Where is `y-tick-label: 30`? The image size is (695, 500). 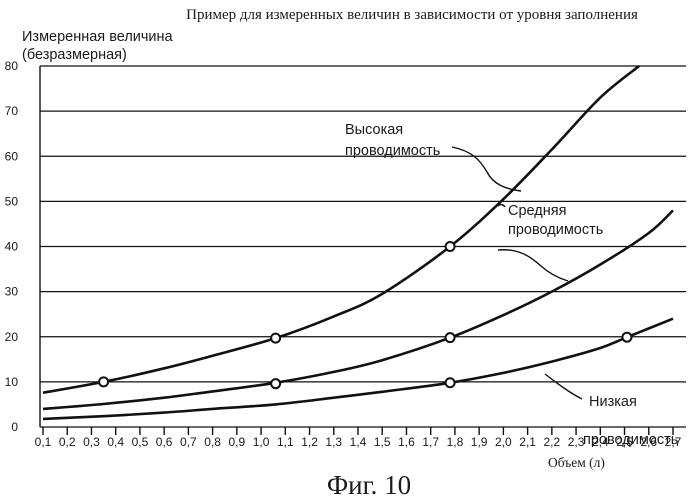 y-tick-label: 30 is located at coordinates (12, 292).